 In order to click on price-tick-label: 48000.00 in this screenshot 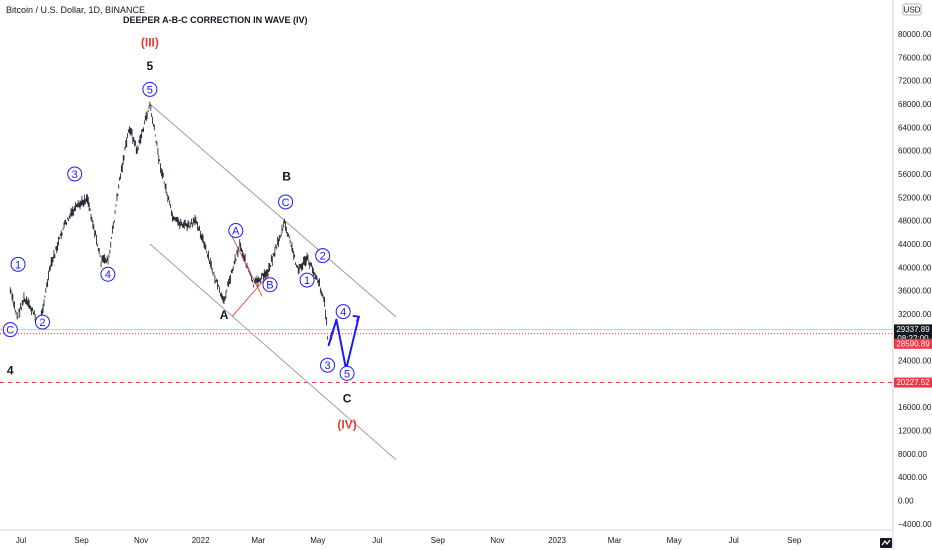, I will do `click(915, 221)`.